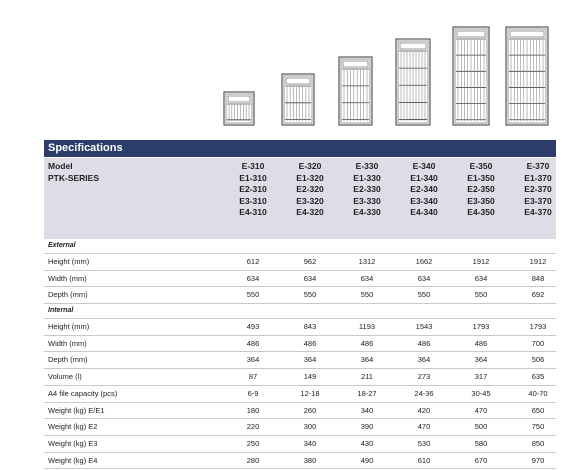 This screenshot has width=583, height=470. I want to click on model-code: E4-320, so click(310, 212).